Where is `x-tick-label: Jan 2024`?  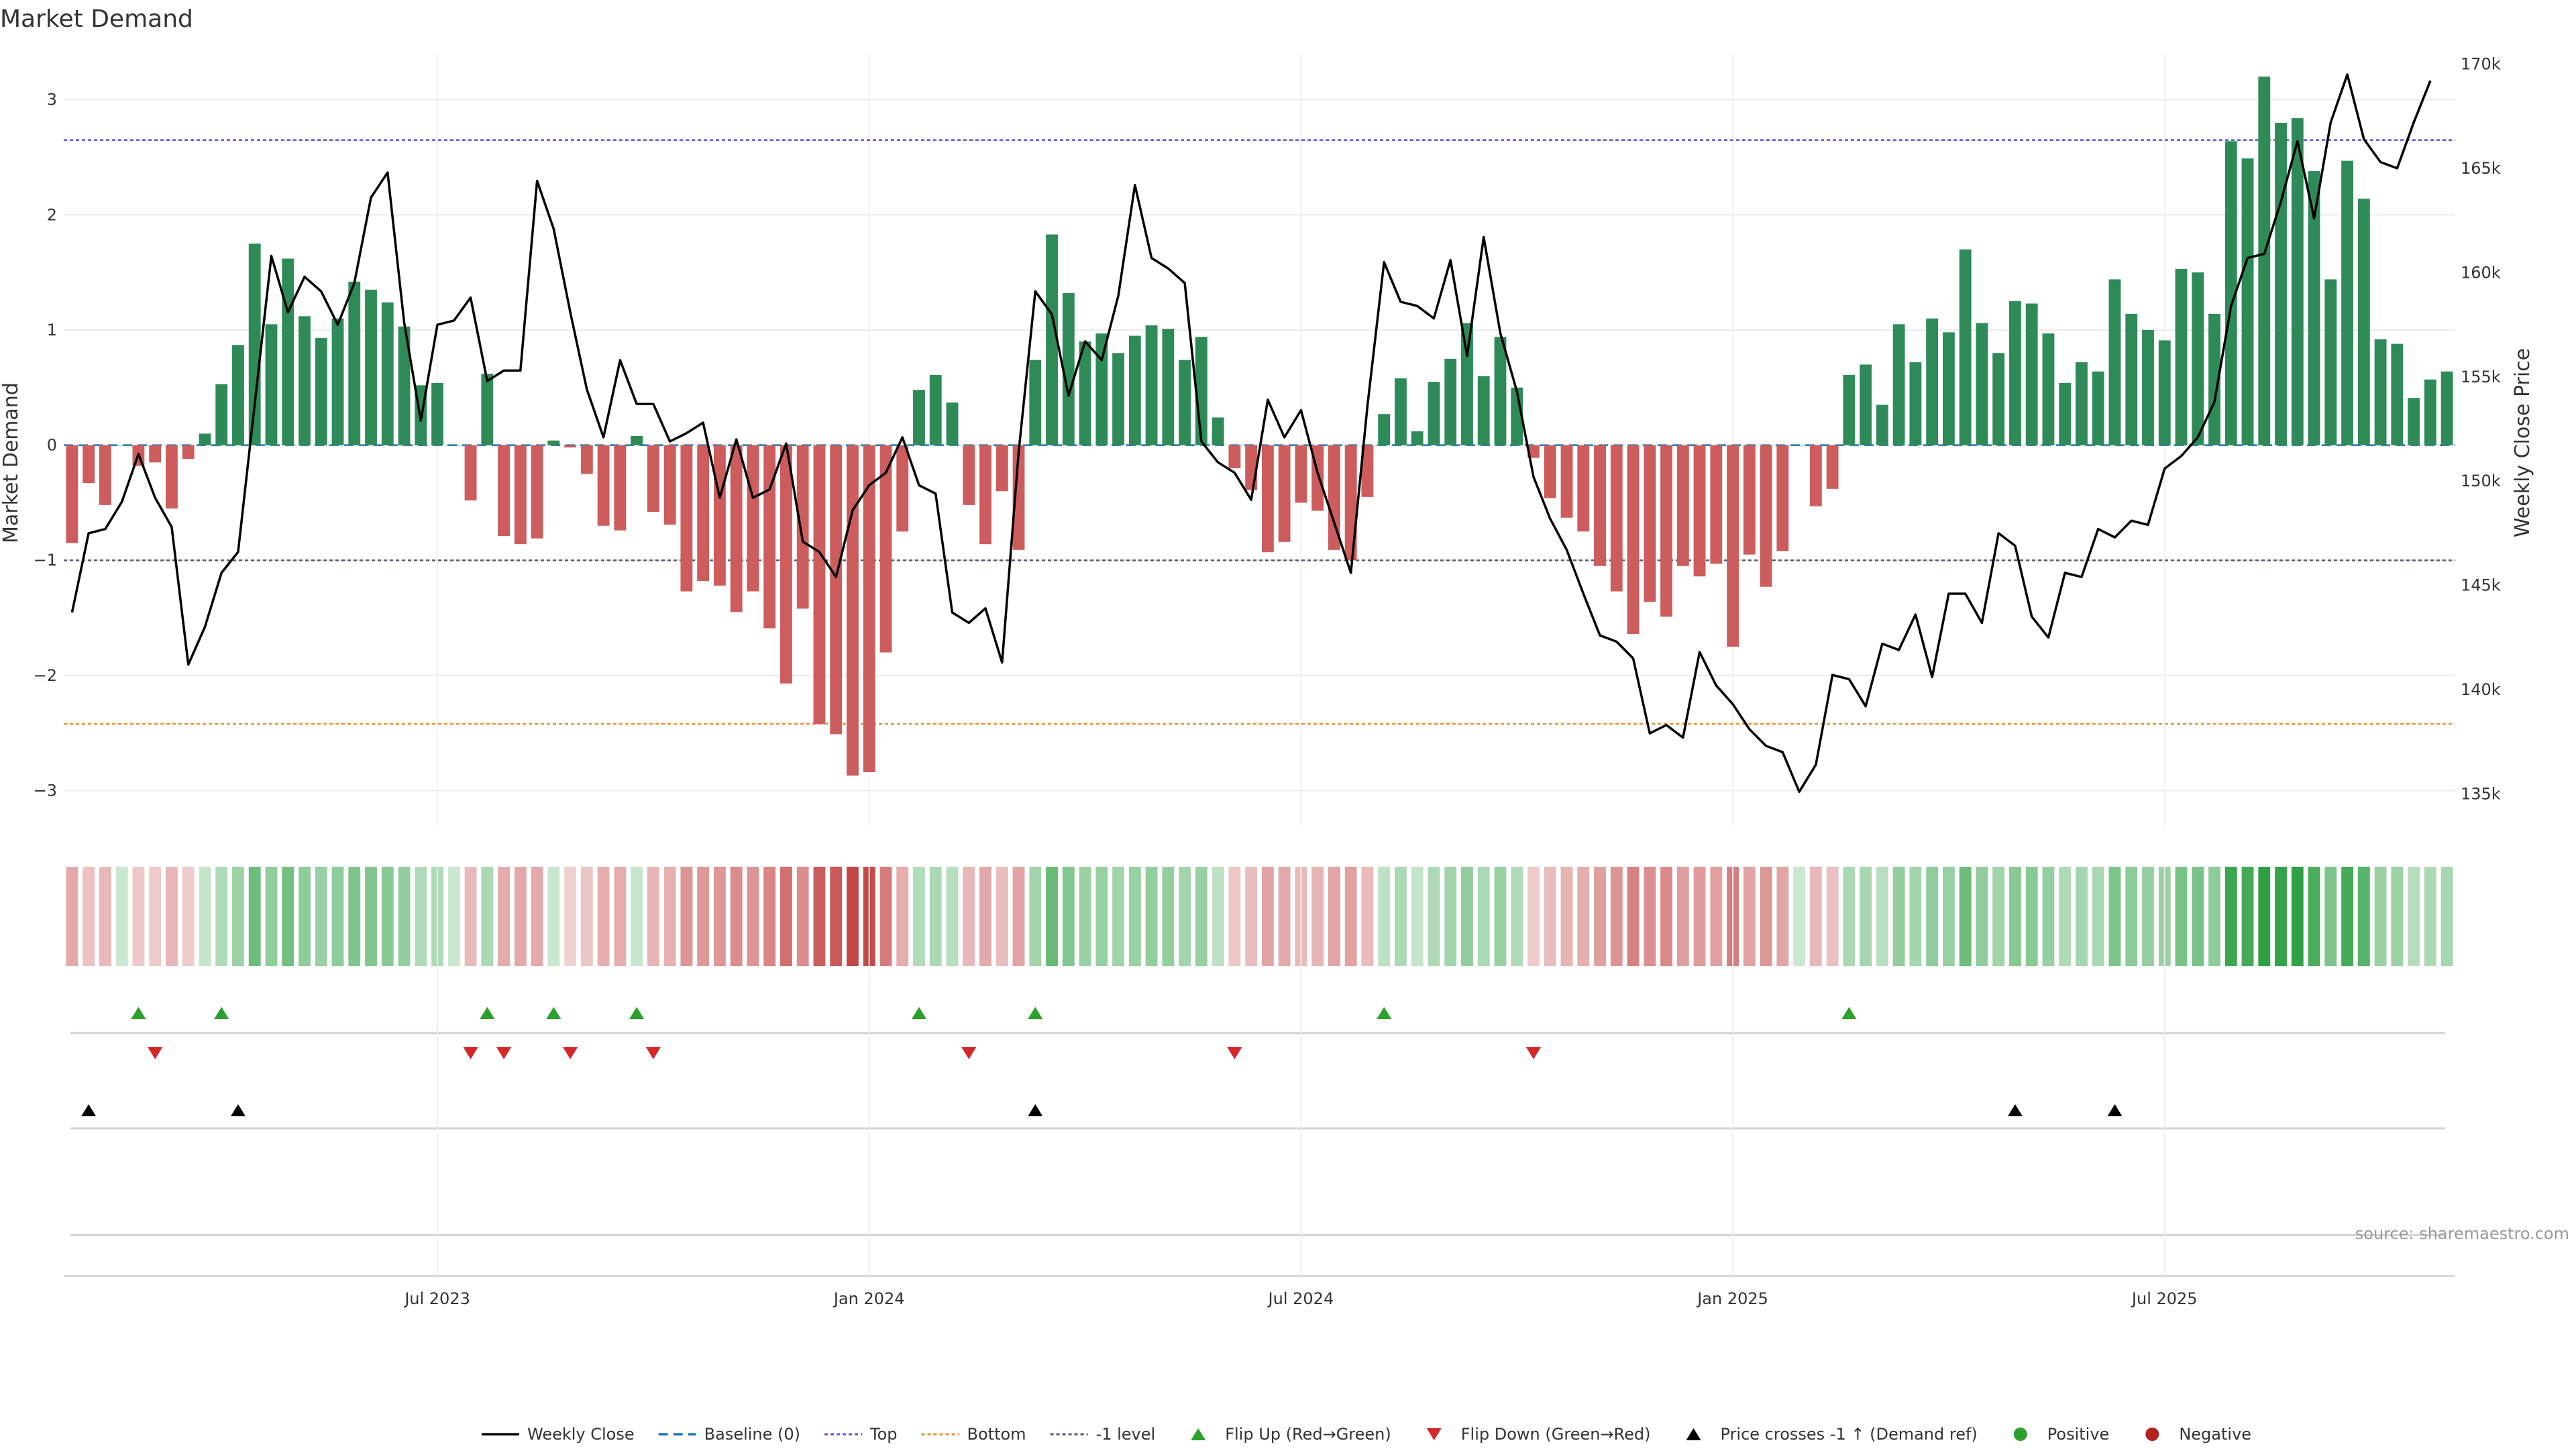 x-tick-label: Jan 2024 is located at coordinates (869, 1298).